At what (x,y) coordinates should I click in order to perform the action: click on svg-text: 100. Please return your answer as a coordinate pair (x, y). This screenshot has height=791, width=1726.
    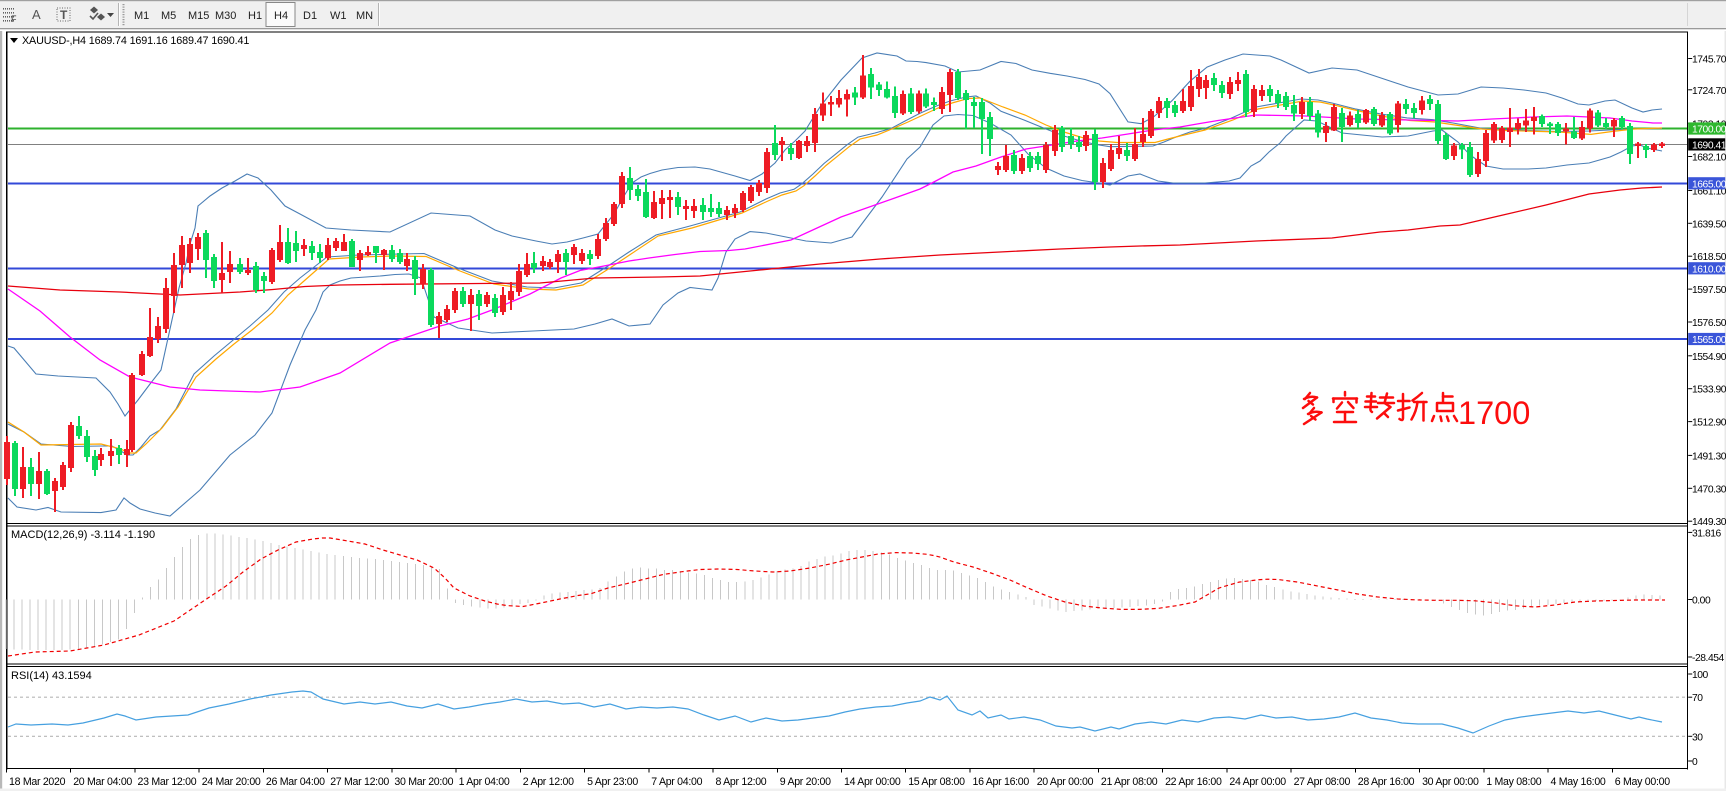
    Looking at the image, I should click on (1700, 675).